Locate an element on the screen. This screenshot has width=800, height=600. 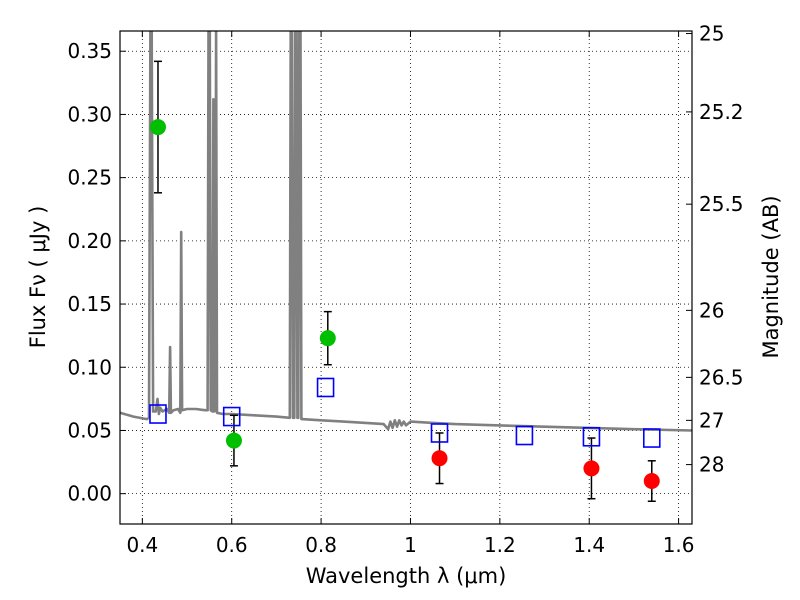
y-tick-label: 0.25 is located at coordinates (89, 178).